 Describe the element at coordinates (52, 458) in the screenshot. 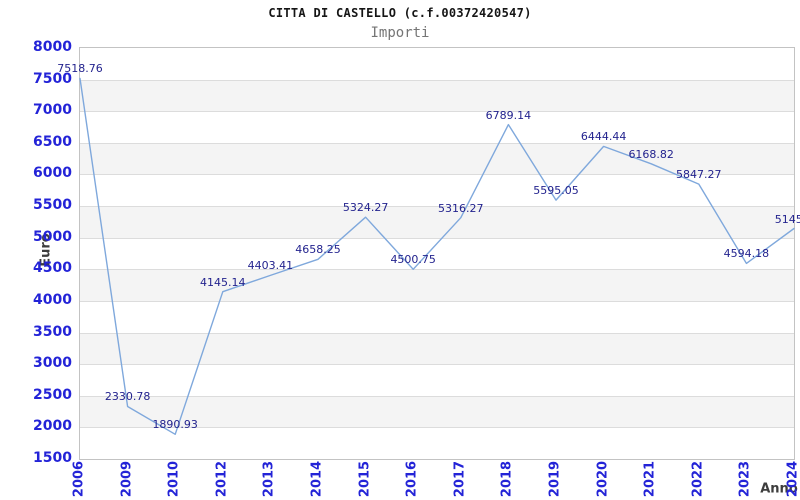

I see `y-tick-label: 1500` at that location.